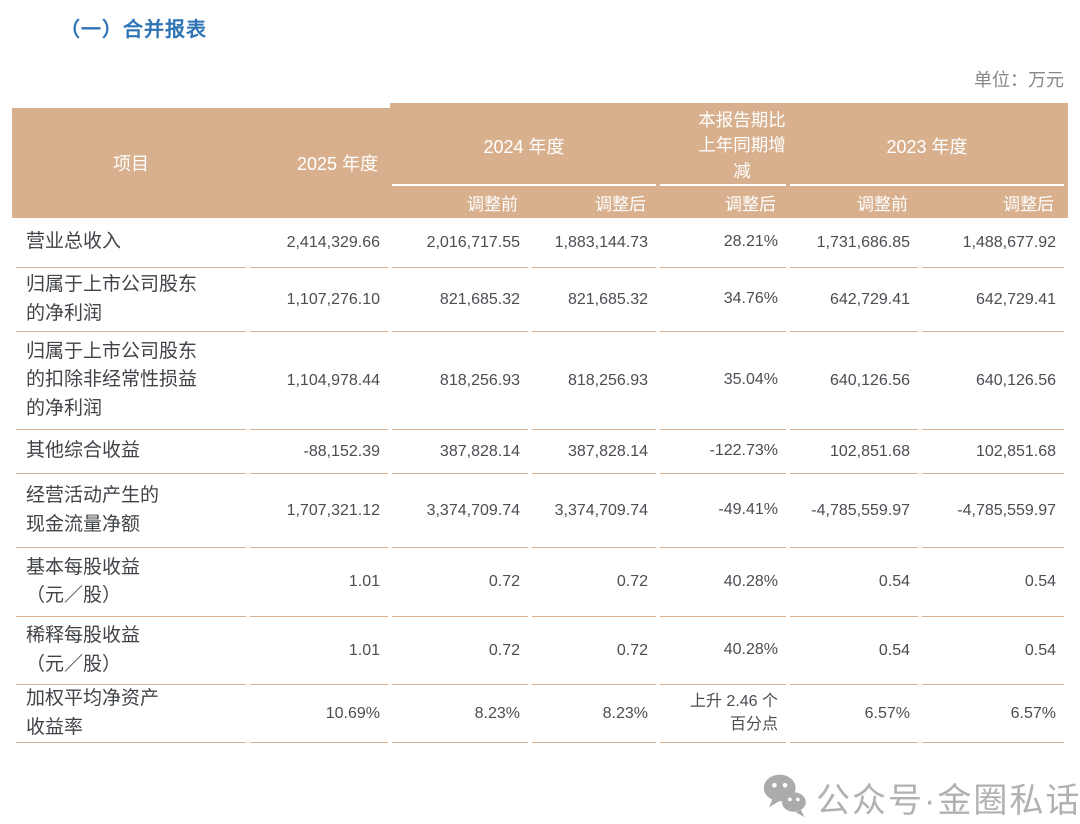  Describe the element at coordinates (854, 714) in the screenshot. I see `cell-2023-before: 6.57%` at that location.